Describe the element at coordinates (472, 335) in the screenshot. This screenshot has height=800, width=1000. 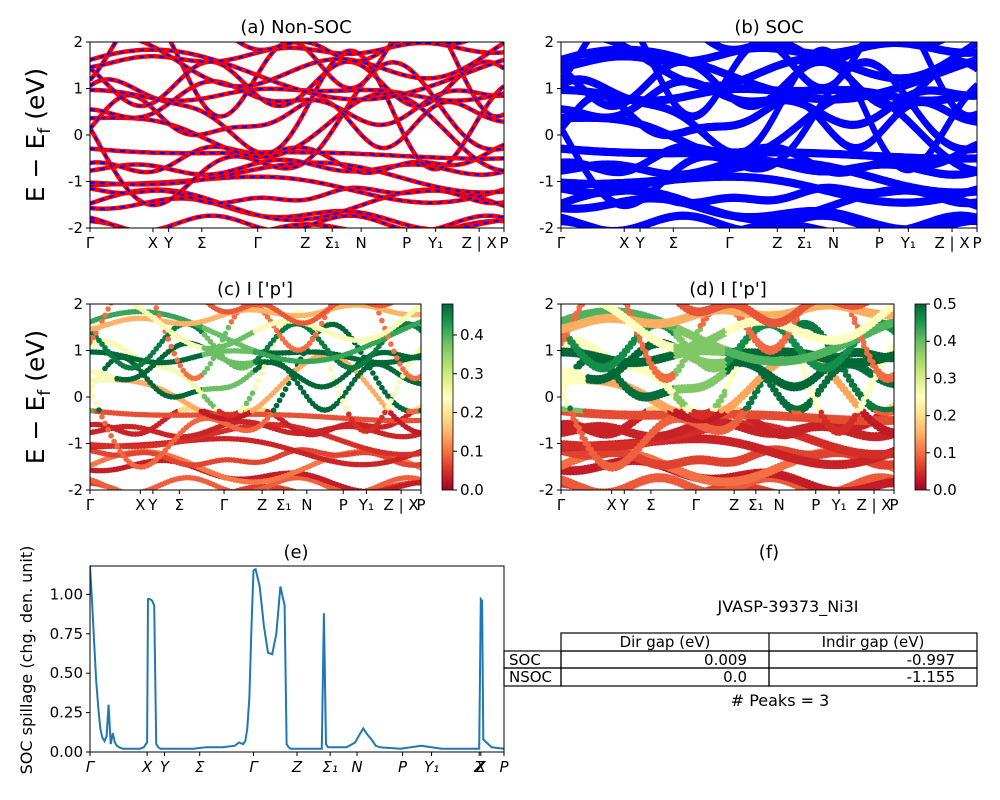
I see `colorbar-tick-label: 0.4` at that location.